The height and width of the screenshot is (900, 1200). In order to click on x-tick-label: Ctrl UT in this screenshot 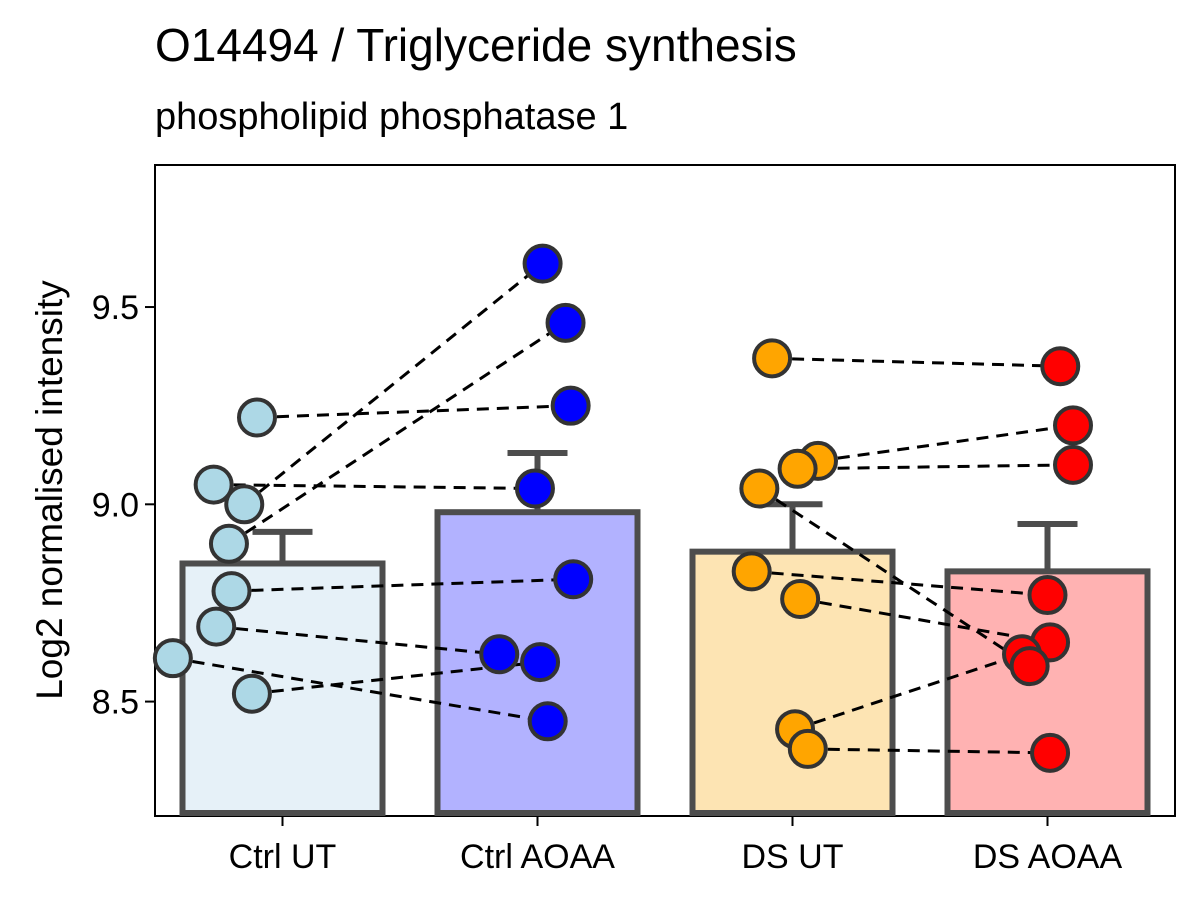, I will do `click(283, 857)`.